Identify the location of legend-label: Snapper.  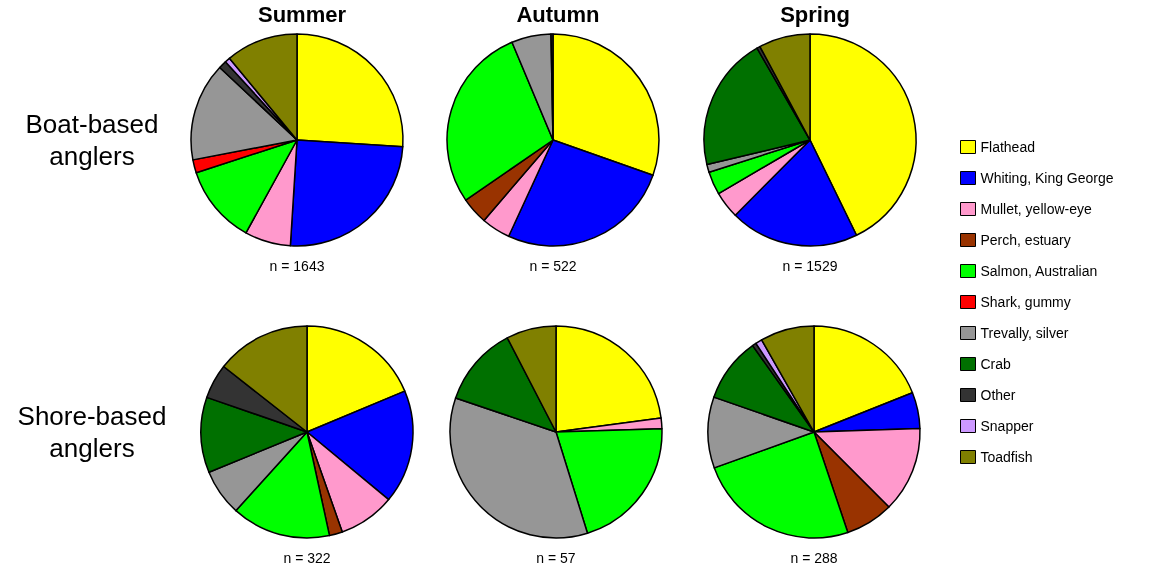
(1007, 426).